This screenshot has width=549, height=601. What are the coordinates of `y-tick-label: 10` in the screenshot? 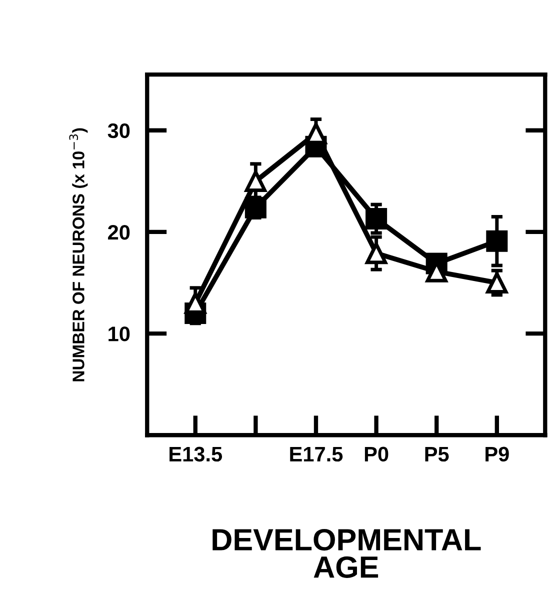 It's located at (119, 334).